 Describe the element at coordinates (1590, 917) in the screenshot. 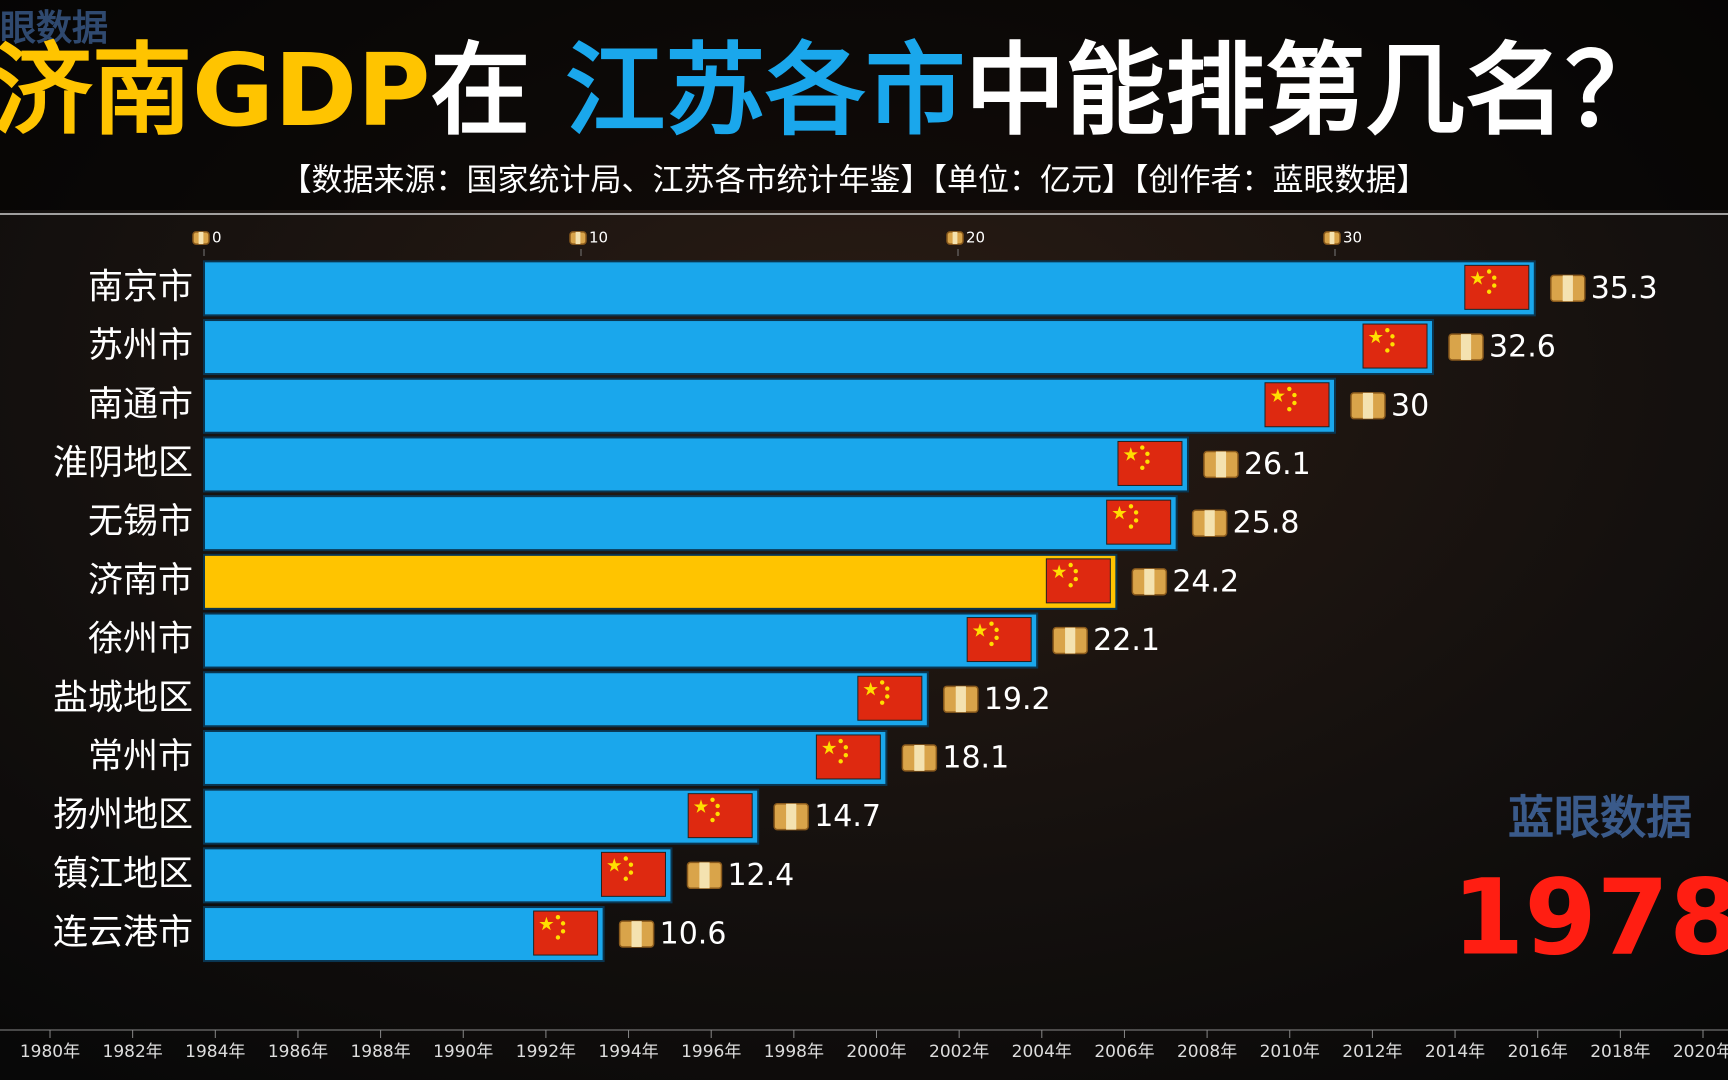

I see `current-year: 1978年` at that location.